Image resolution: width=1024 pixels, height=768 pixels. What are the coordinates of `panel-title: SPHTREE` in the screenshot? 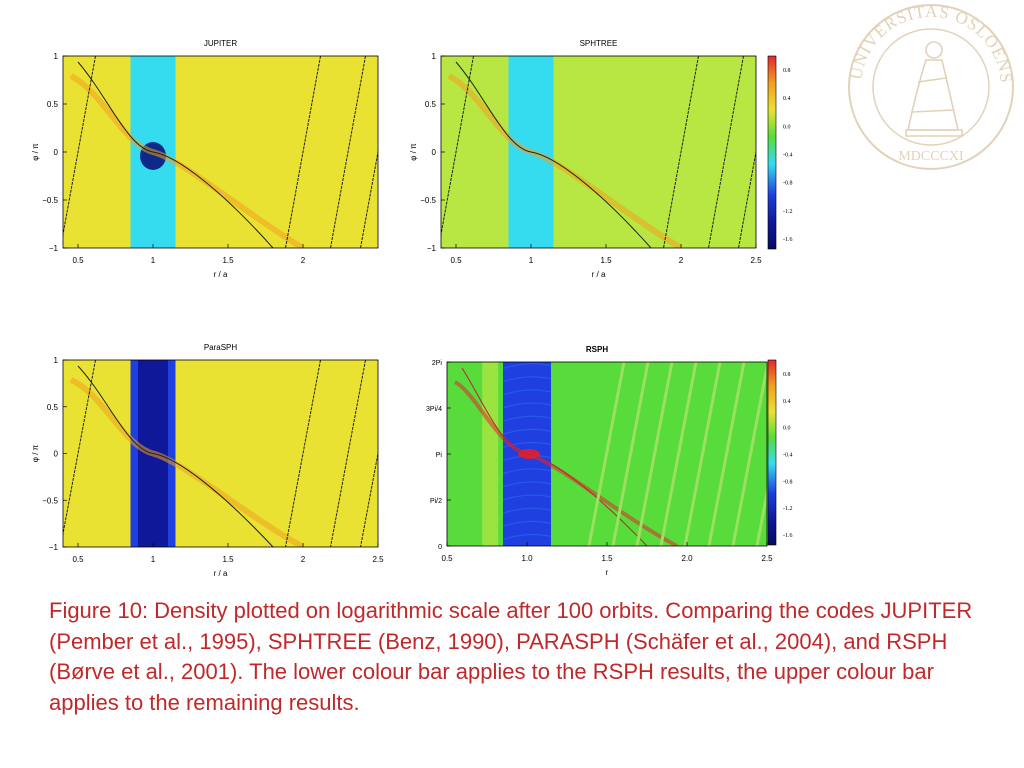 It's located at (599, 43).